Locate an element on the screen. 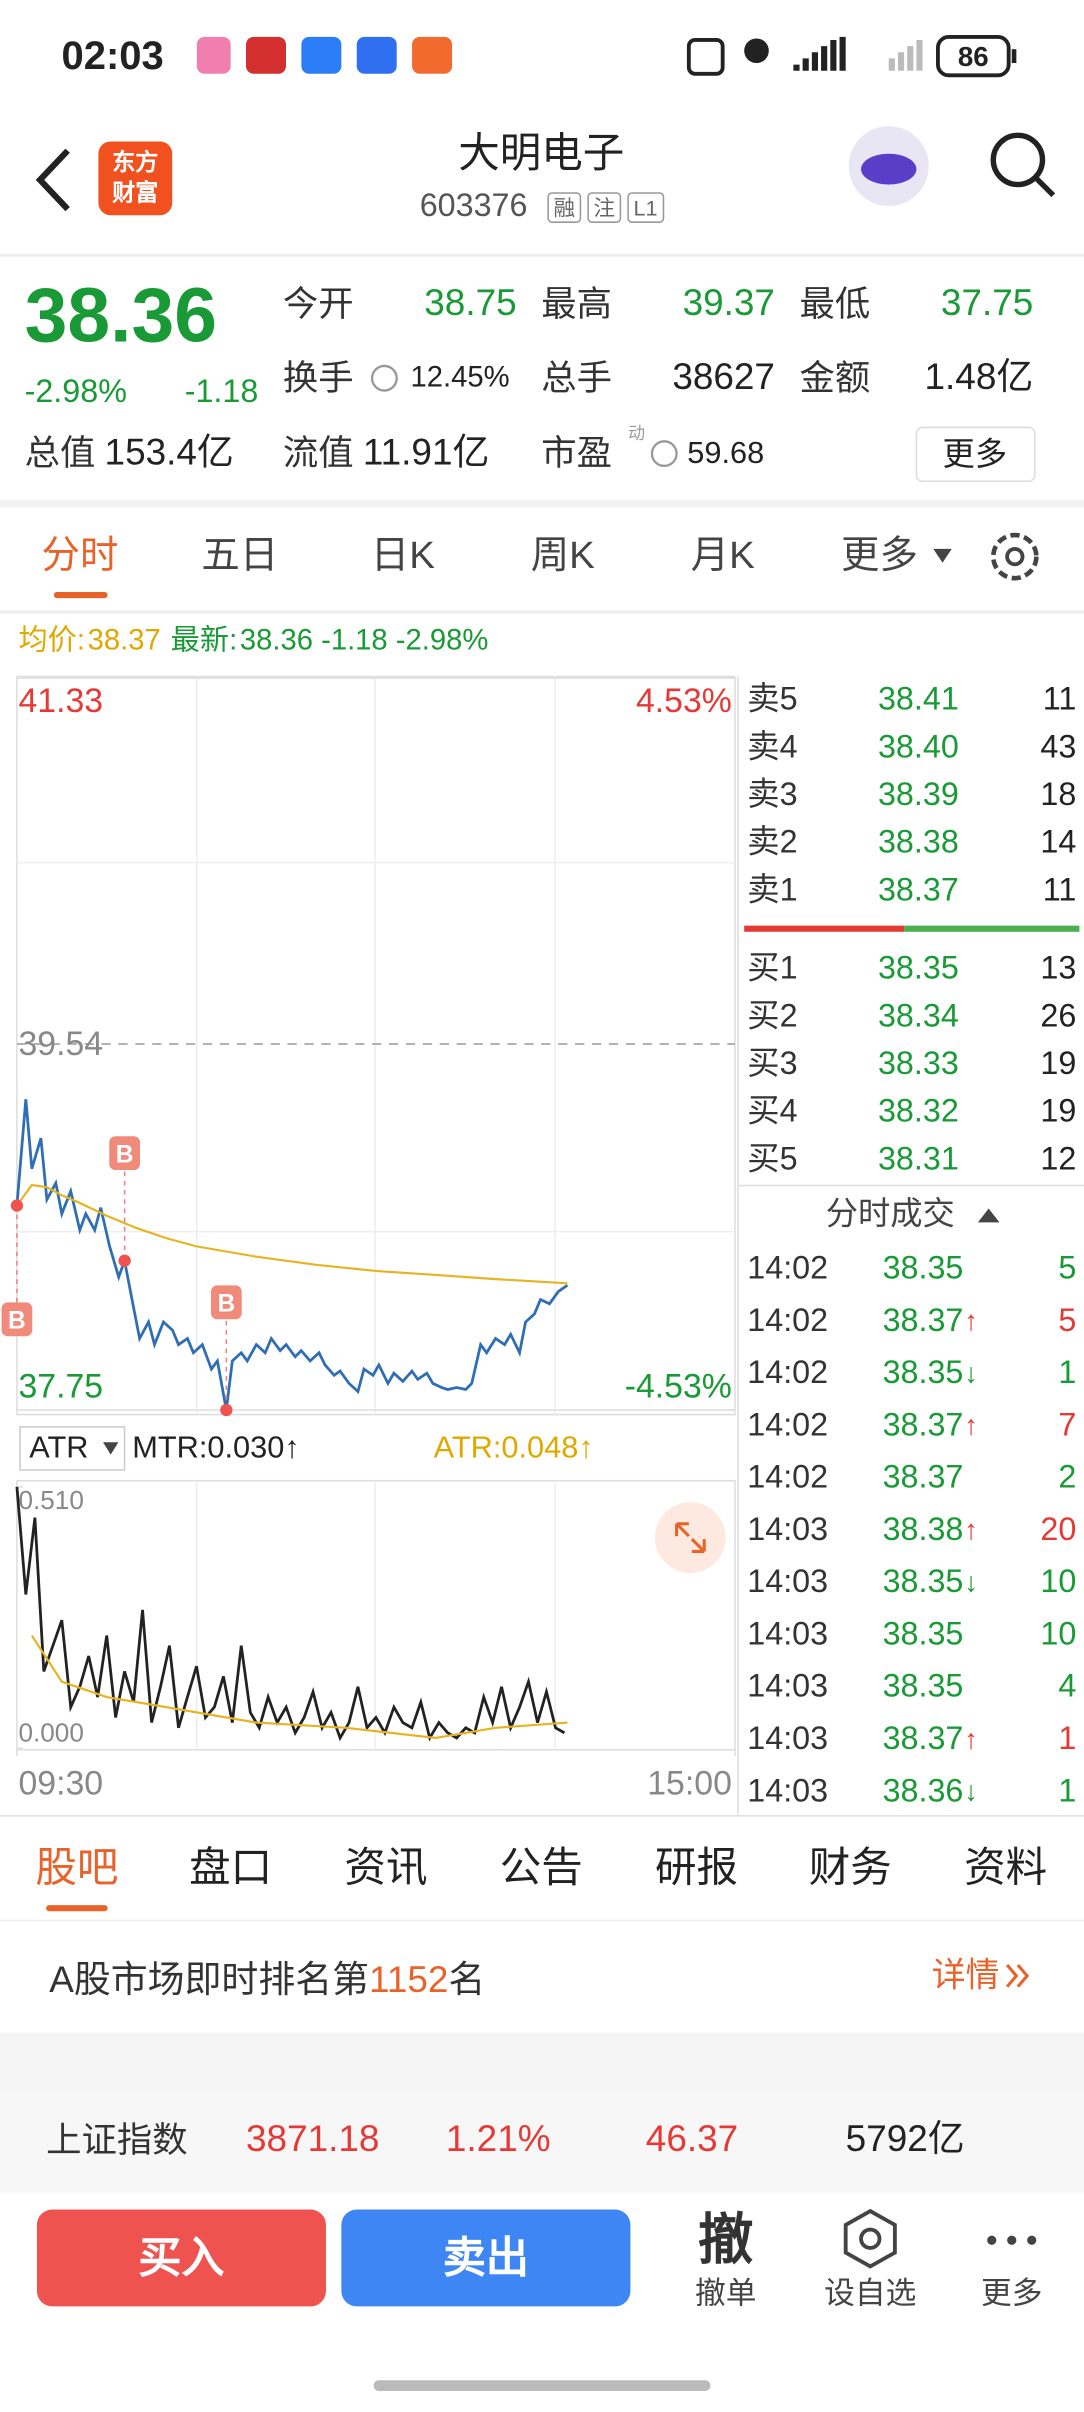 The image size is (1084, 2412). bottom-tab: 资料 is located at coordinates (1006, 1867).